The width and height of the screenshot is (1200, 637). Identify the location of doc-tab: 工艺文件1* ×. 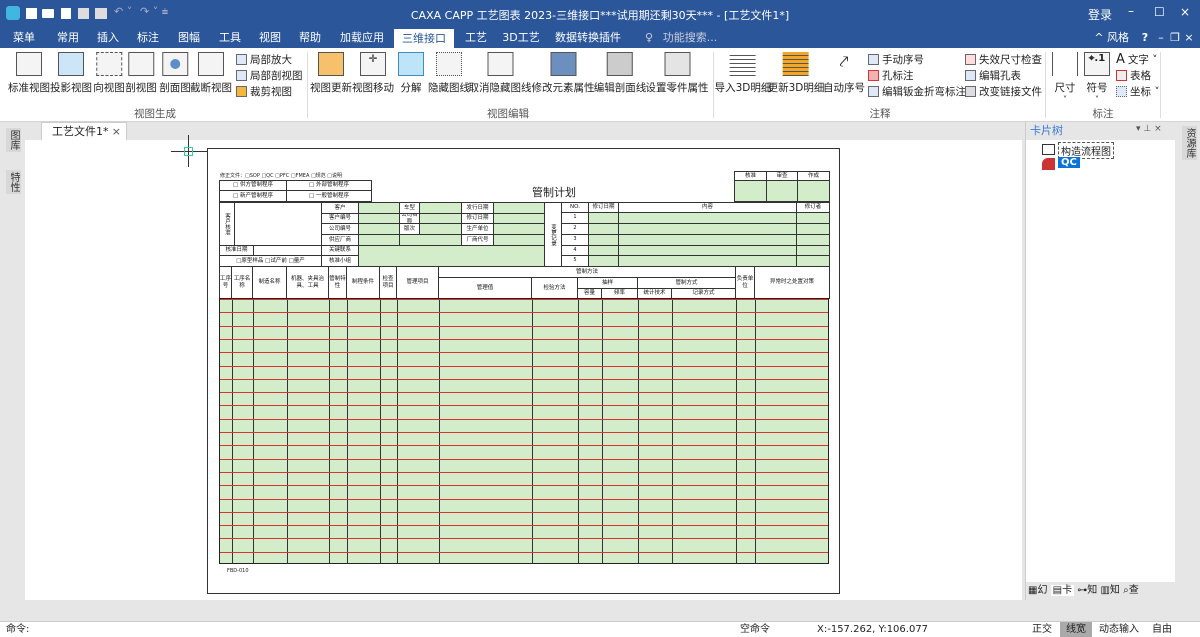
(84, 131).